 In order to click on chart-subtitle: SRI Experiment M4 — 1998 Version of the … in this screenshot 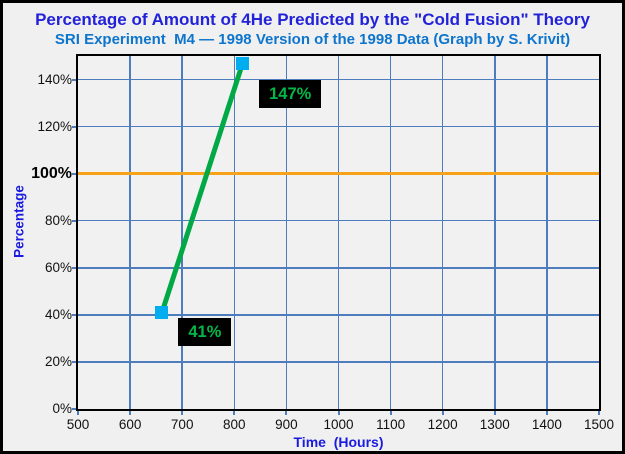, I will do `click(312, 39)`.